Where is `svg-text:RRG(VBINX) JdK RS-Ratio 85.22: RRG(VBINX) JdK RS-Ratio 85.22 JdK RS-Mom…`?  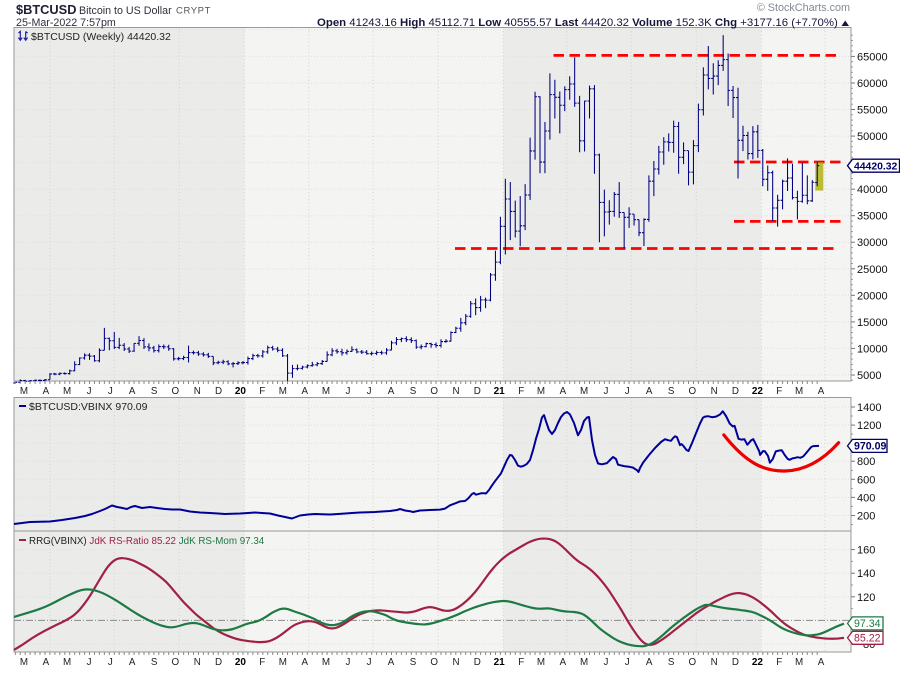 svg-text:RRG(VBINX) JdK RS-Ratio 85.22: RRG(VBINX) JdK RS-Ratio 85.22 JdK RS-Mom… is located at coordinates (147, 541).